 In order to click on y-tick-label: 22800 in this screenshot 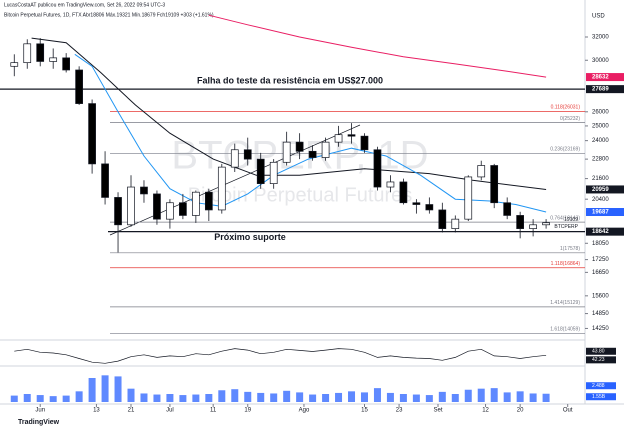, I will do `click(600, 160)`.